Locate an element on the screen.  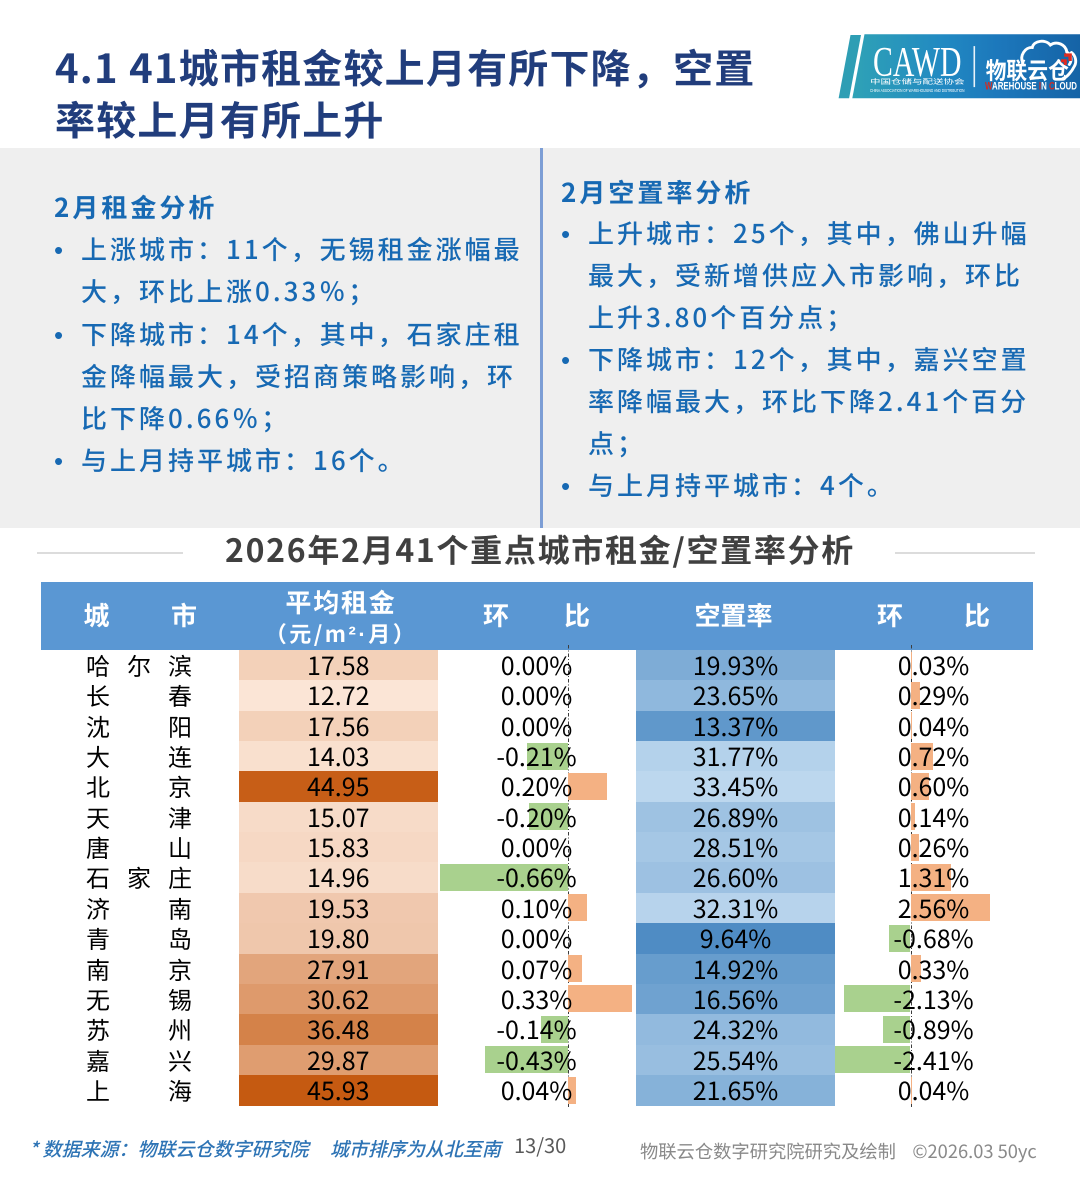
svg-text: WAREHOUSE IN CLOUD is located at coordinates (1031, 87).